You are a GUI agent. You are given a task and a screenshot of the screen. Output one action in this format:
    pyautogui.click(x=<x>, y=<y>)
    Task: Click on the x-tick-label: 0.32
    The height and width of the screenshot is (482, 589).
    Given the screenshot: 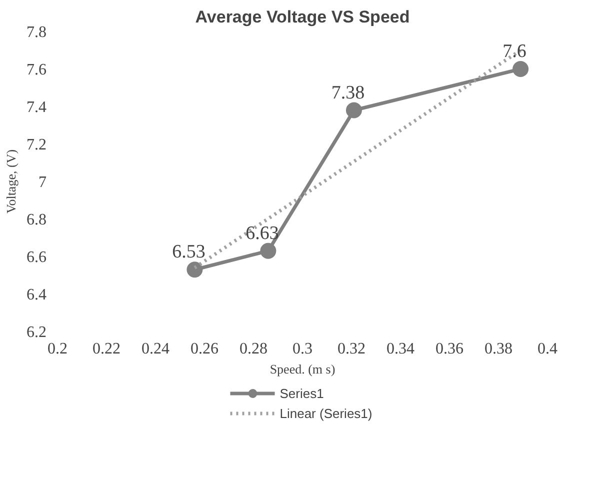 What is the action you would take?
    pyautogui.click(x=352, y=349)
    